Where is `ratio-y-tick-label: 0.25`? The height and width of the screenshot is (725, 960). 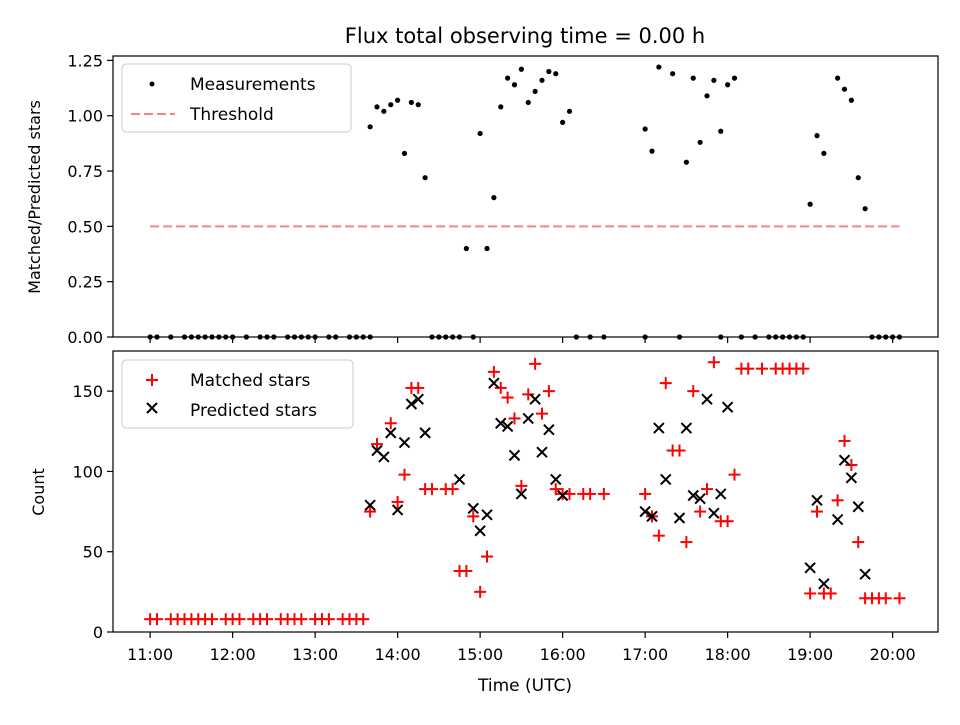 ratio-y-tick-label: 0.25 is located at coordinates (85, 282).